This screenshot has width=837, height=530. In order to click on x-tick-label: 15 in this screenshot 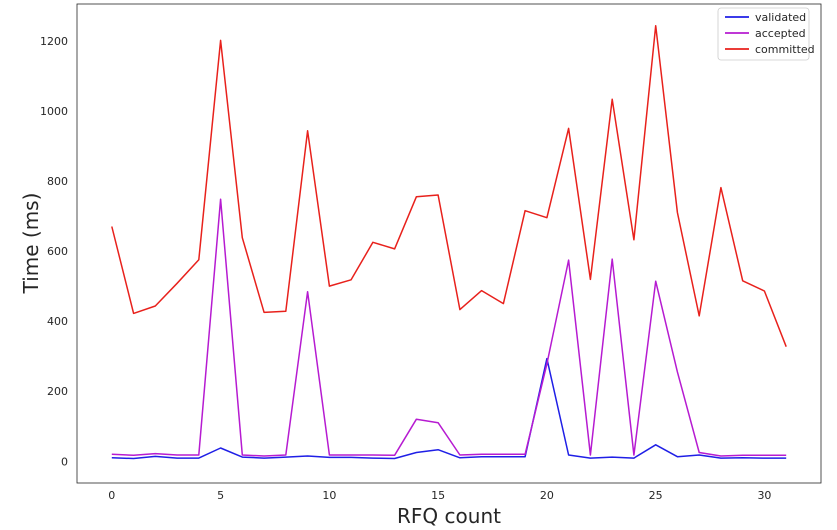, I will do `click(438, 495)`.